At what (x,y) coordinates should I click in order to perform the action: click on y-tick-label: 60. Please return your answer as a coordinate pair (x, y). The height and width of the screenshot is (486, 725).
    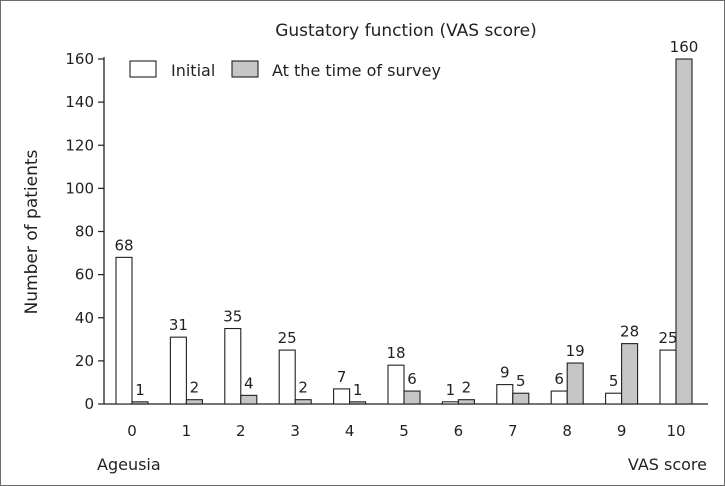
    Looking at the image, I should click on (84, 275).